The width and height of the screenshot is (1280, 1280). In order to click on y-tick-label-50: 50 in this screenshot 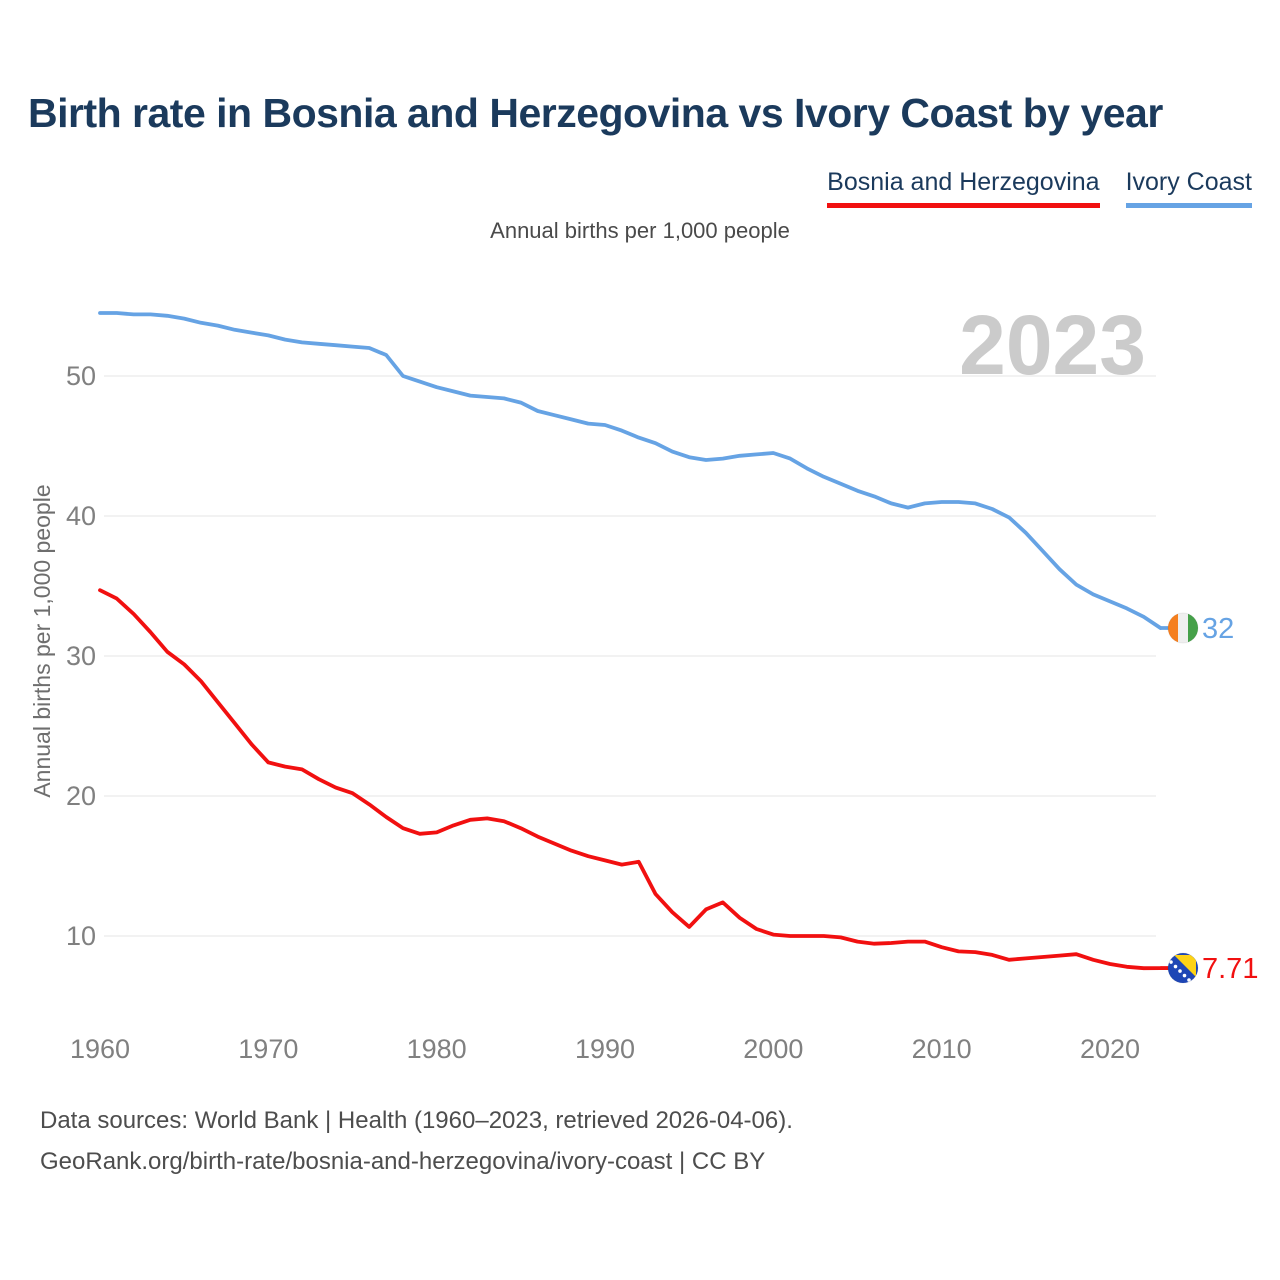, I will do `click(81, 376)`.